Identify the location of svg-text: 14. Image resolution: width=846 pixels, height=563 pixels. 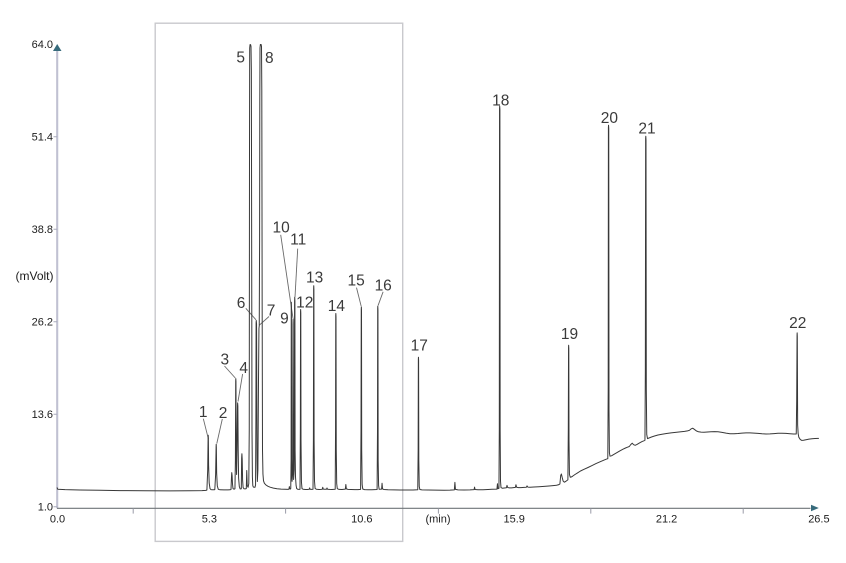
(337, 306).